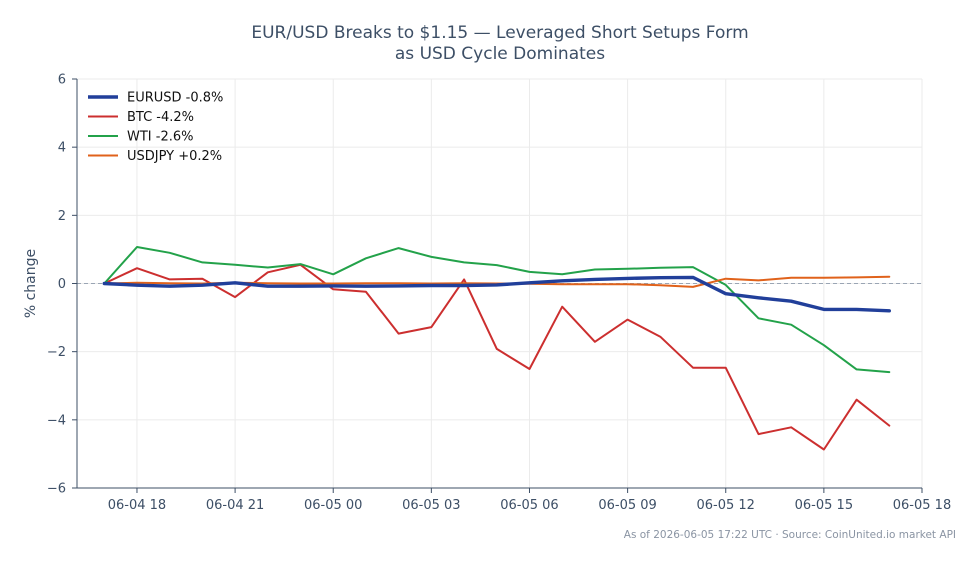 This screenshot has height=564, width=979. I want to click on y-axis-label: % change, so click(31, 283).